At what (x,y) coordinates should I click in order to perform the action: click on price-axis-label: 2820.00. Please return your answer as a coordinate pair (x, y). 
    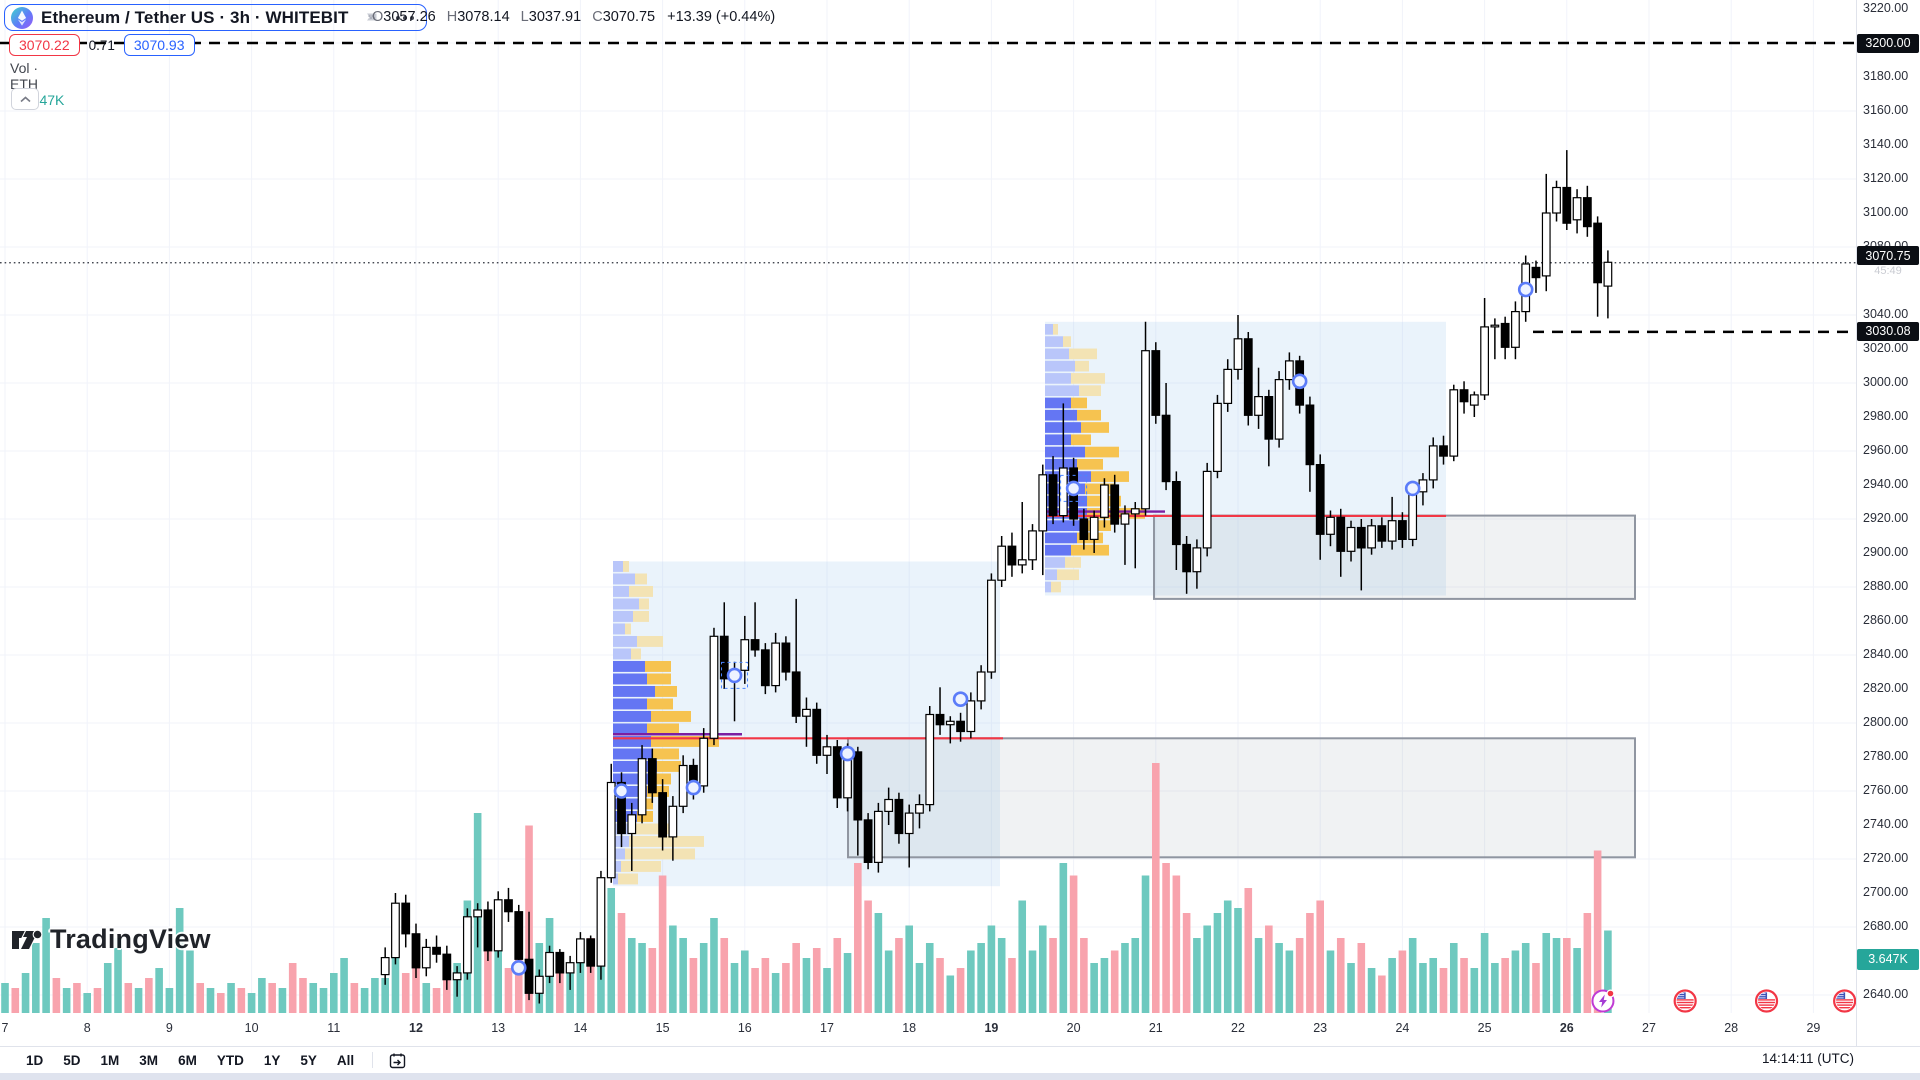
    Looking at the image, I should click on (1886, 688).